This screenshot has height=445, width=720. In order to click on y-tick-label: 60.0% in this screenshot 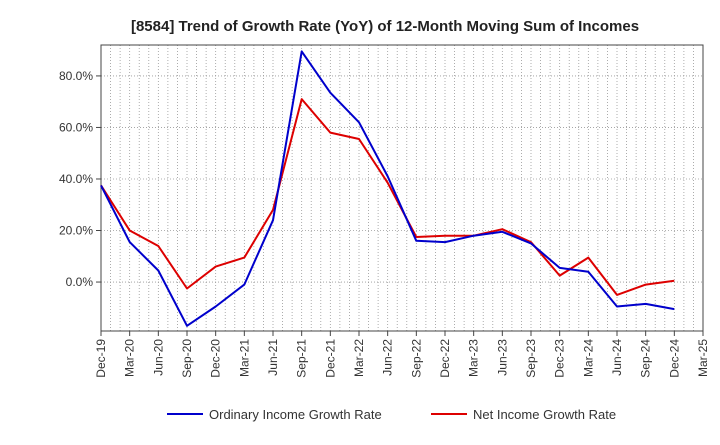, I will do `click(76, 127)`.